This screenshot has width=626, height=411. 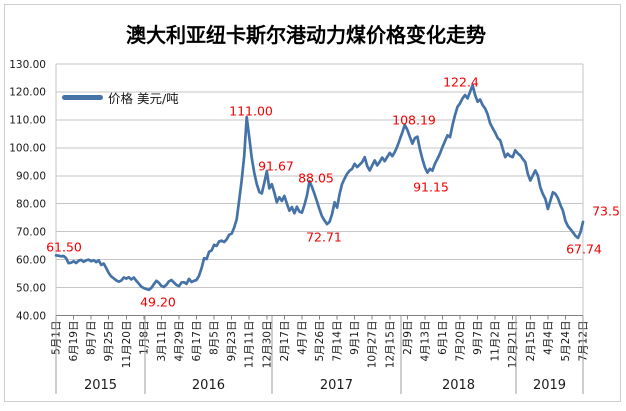 I want to click on x-tick-label: 11月20日, so click(x=127, y=345).